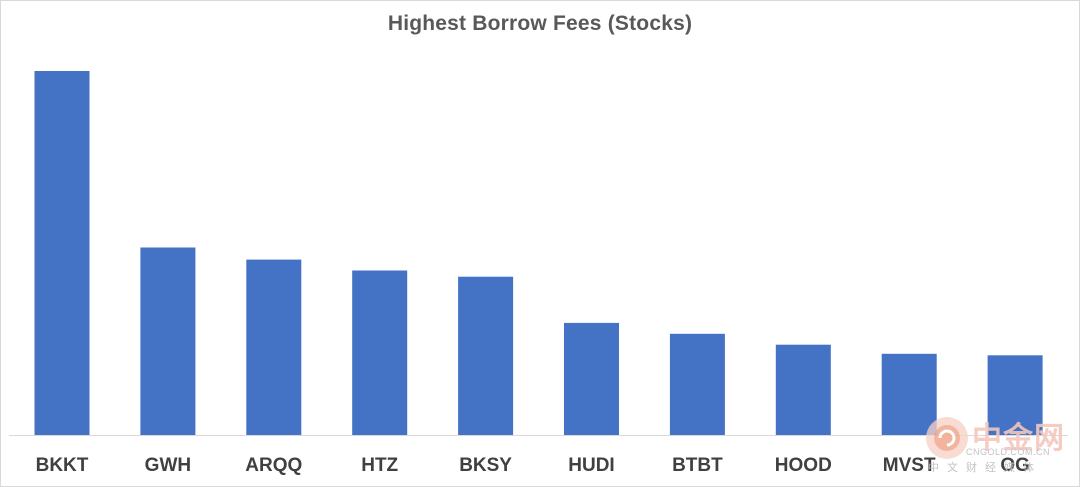 This screenshot has width=1080, height=487. What do you see at coordinates (540, 23) in the screenshot?
I see `chart-title: Highest Borrow Fees (Stocks)` at bounding box center [540, 23].